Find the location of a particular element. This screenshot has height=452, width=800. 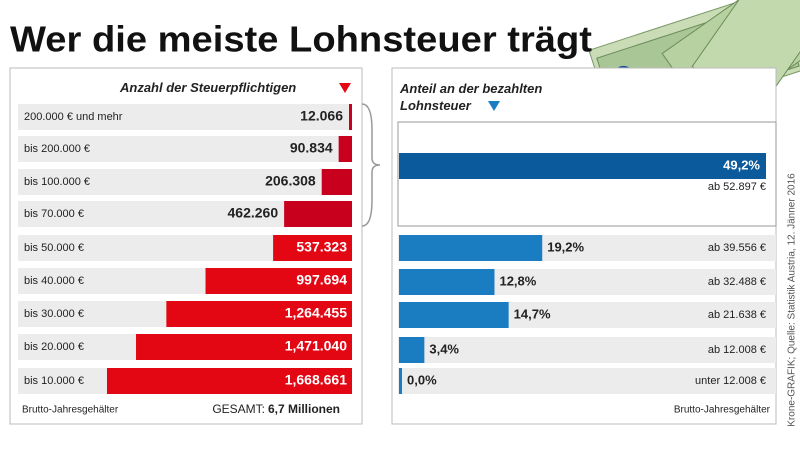

category-label: bis 100.000 € is located at coordinates (57, 182).